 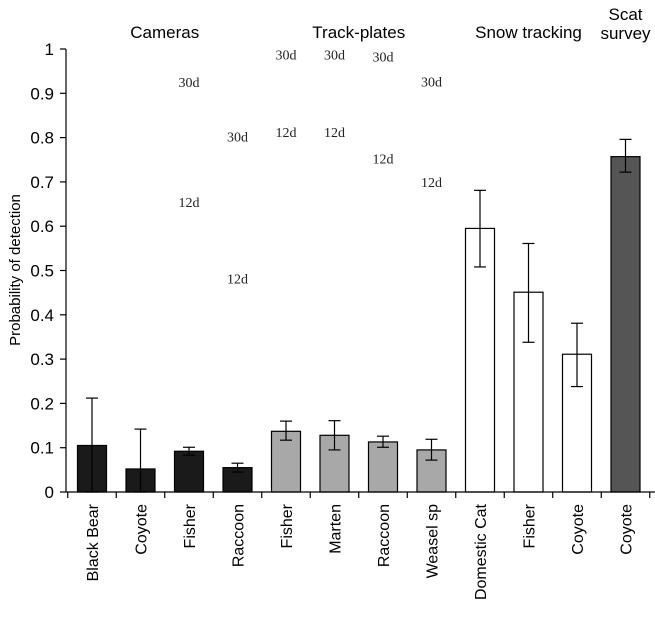 What do you see at coordinates (336, 529) in the screenshot?
I see `x-tick-label: Marten` at bounding box center [336, 529].